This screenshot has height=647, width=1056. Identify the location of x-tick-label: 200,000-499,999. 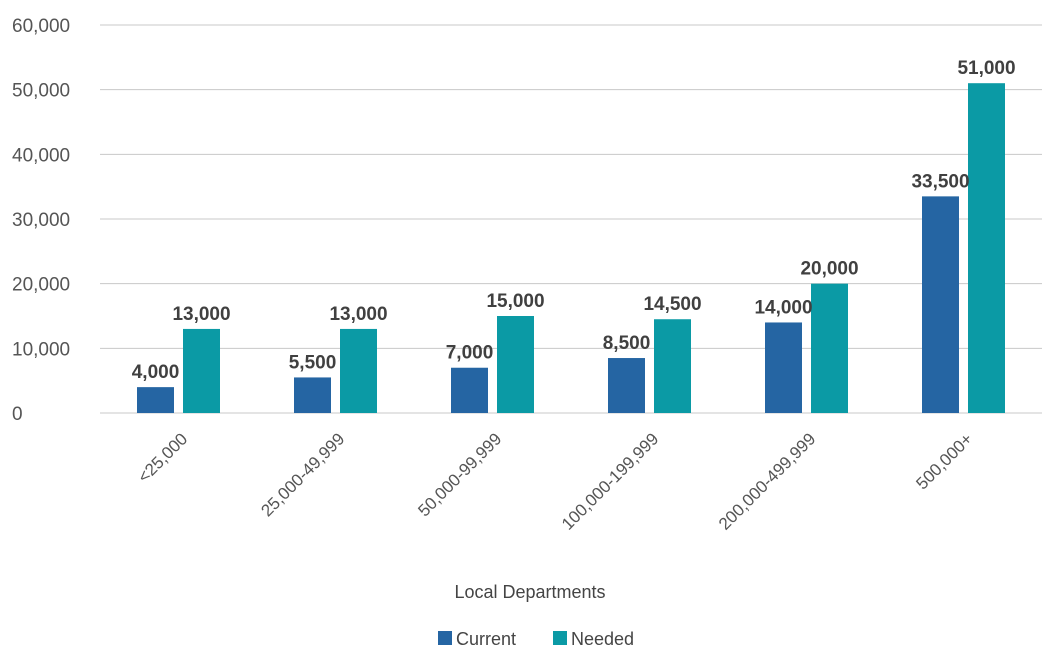
(767, 481).